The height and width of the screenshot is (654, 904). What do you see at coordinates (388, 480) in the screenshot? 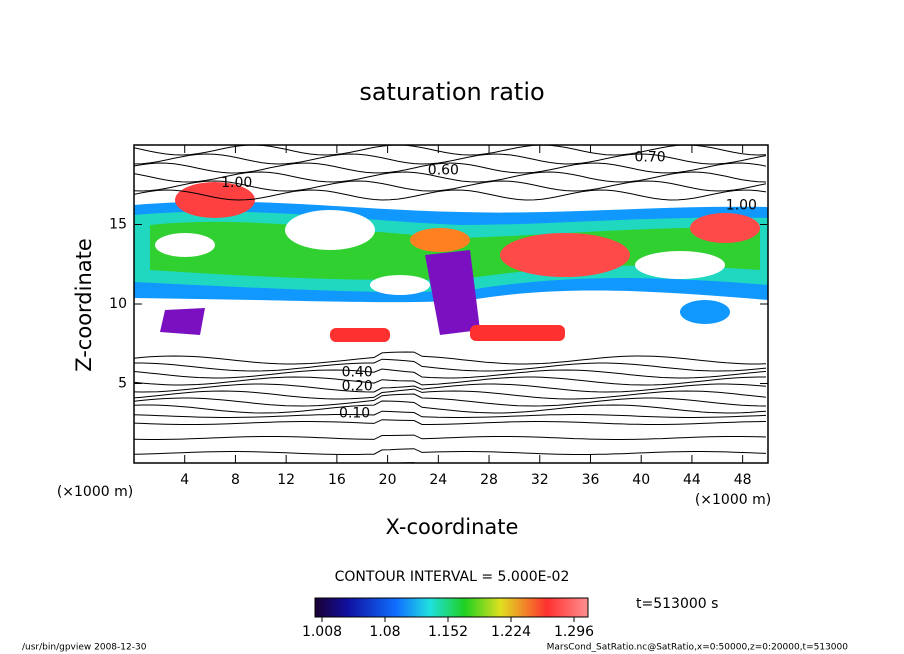
I see `x-tick-label: 20` at bounding box center [388, 480].